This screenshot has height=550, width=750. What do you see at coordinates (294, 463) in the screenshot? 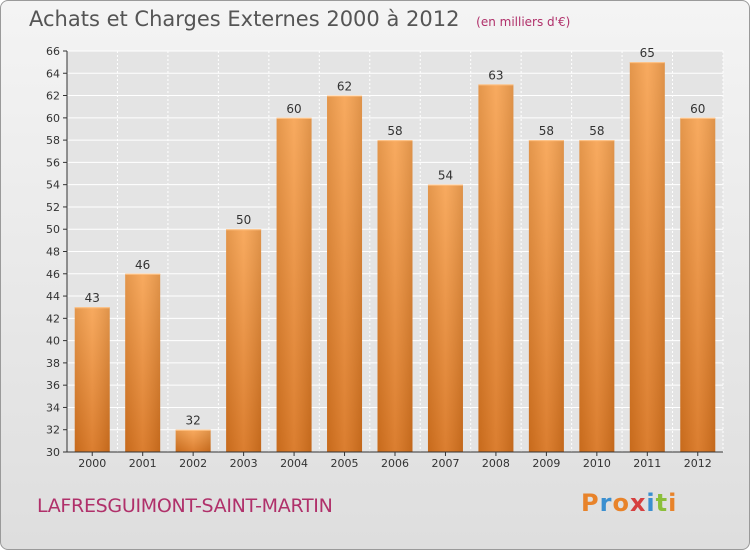
I see `x-tick-label: 2004` at bounding box center [294, 463].